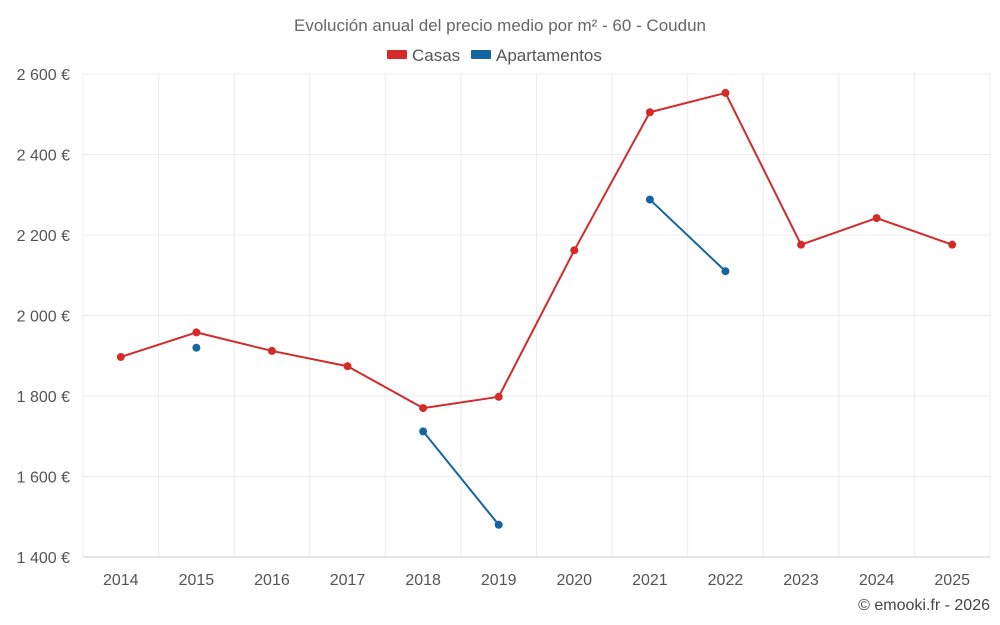 This screenshot has height=625, width=1000. Describe the element at coordinates (574, 580) in the screenshot. I see `x-tick-label: 2020` at that location.